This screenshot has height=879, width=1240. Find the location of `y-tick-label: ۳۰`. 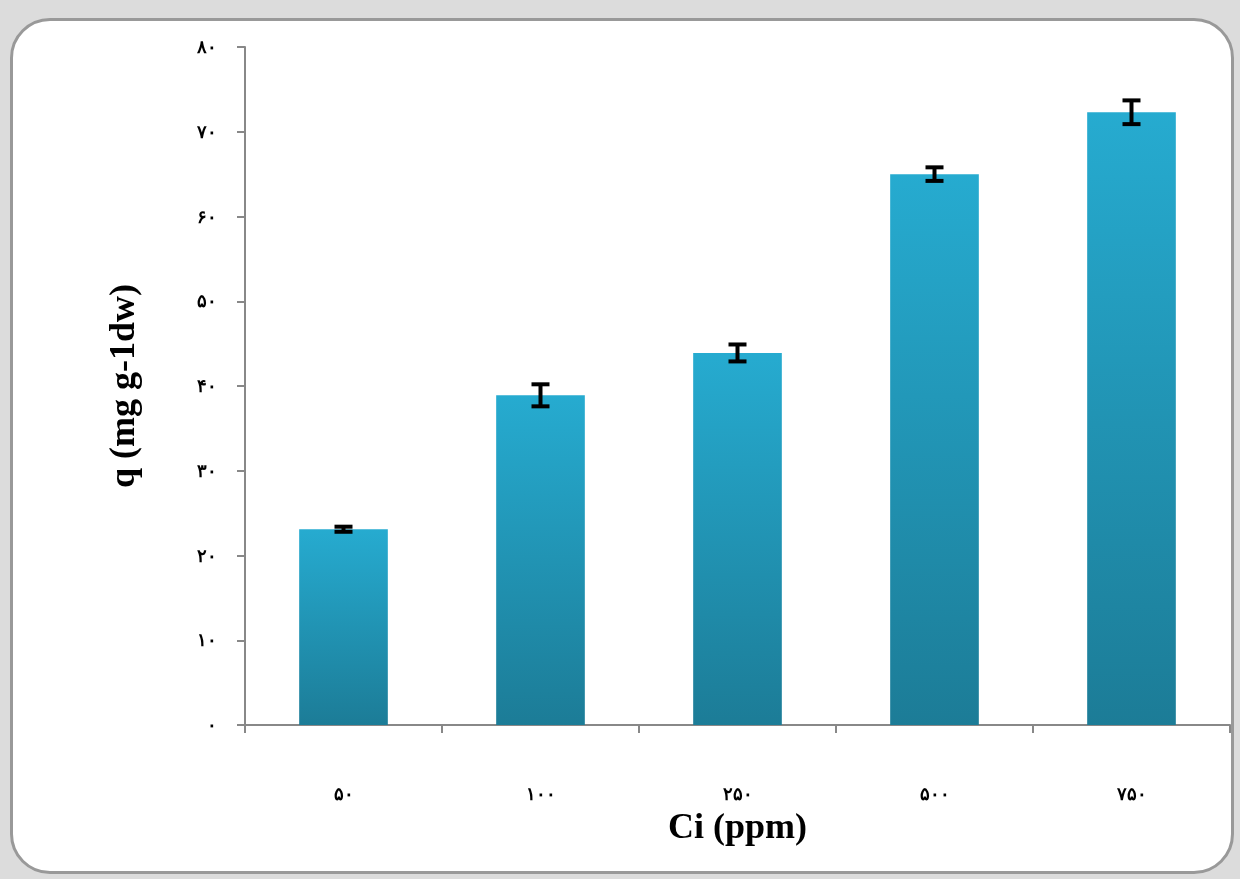

y-tick-label: ۳۰ is located at coordinates (207, 470).